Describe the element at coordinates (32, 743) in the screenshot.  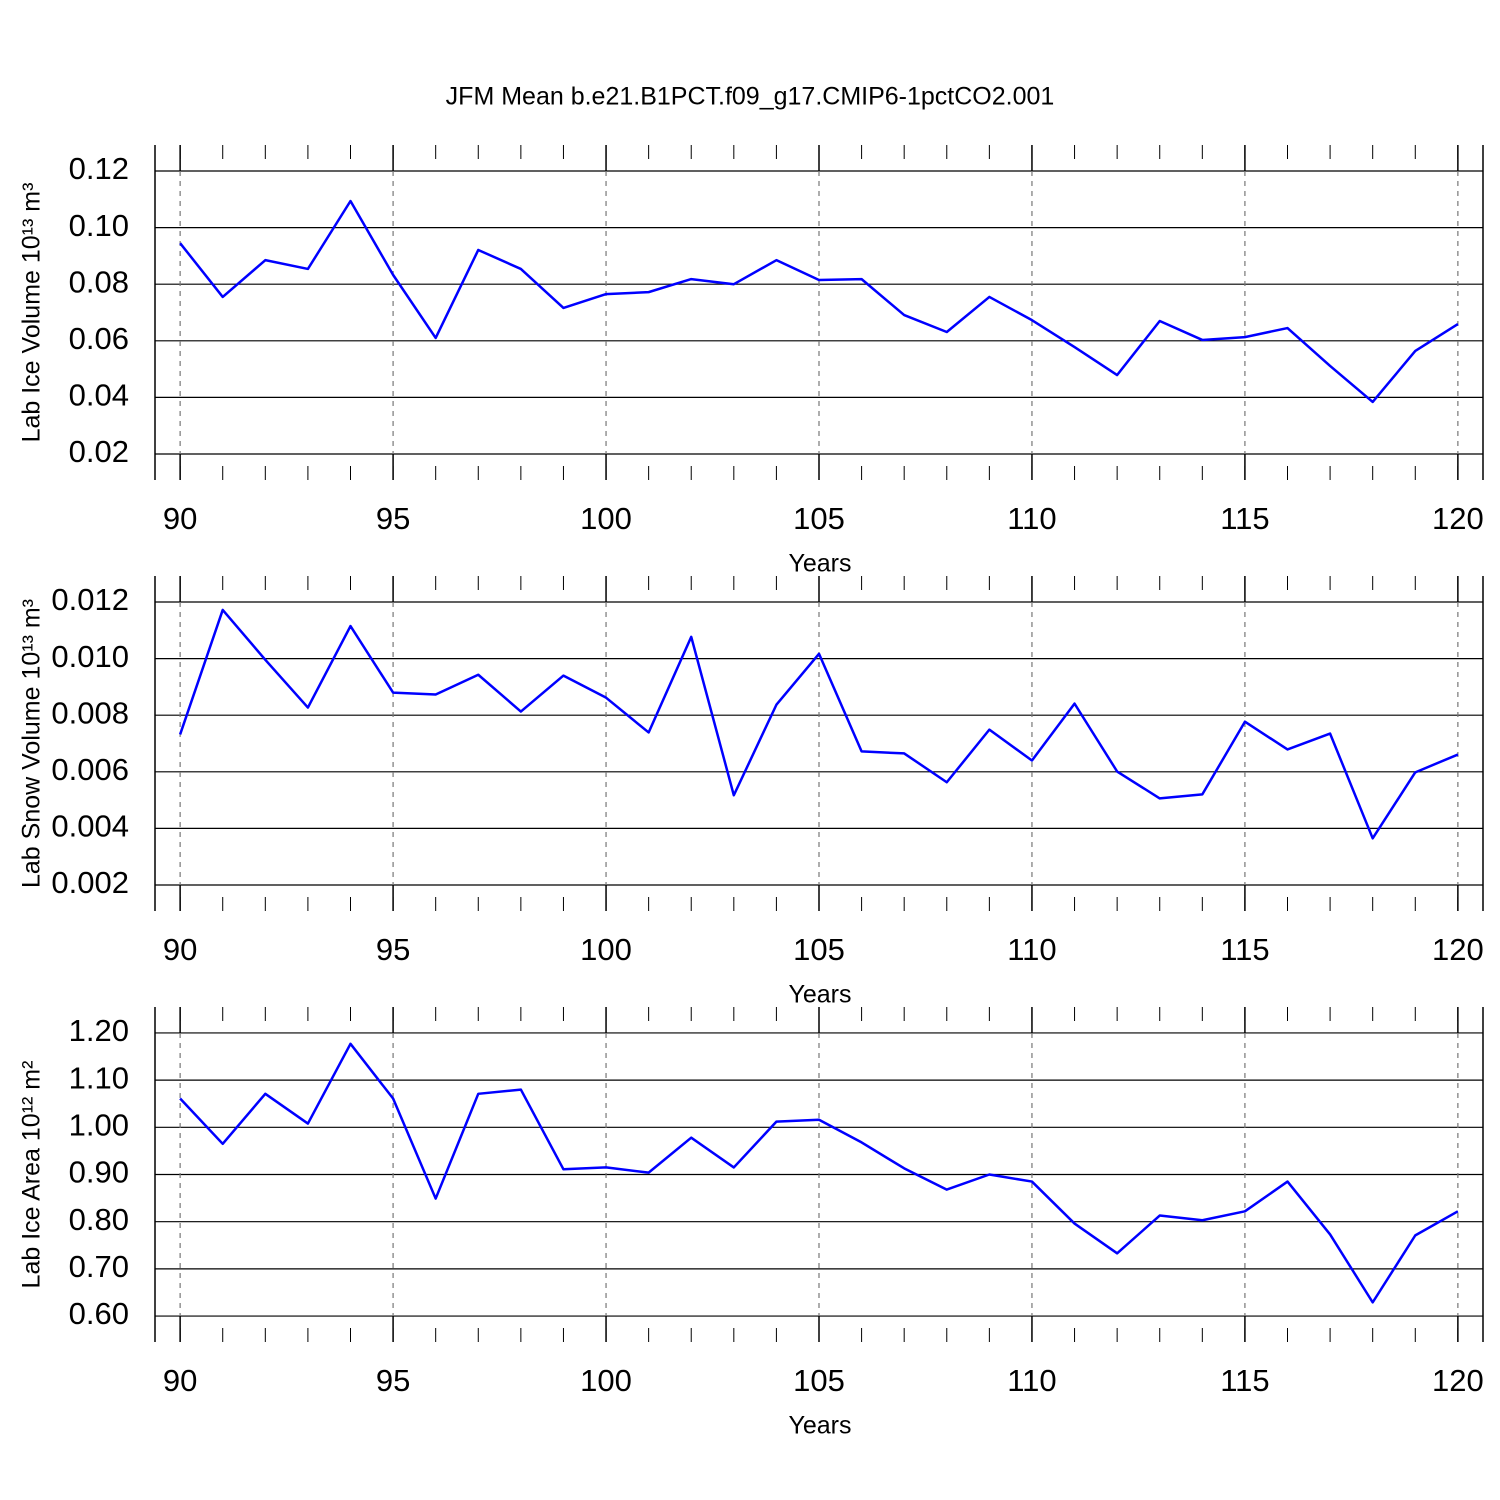
I see `y-axis-title: Lab Snow Volume 10¹³ m³` at that location.